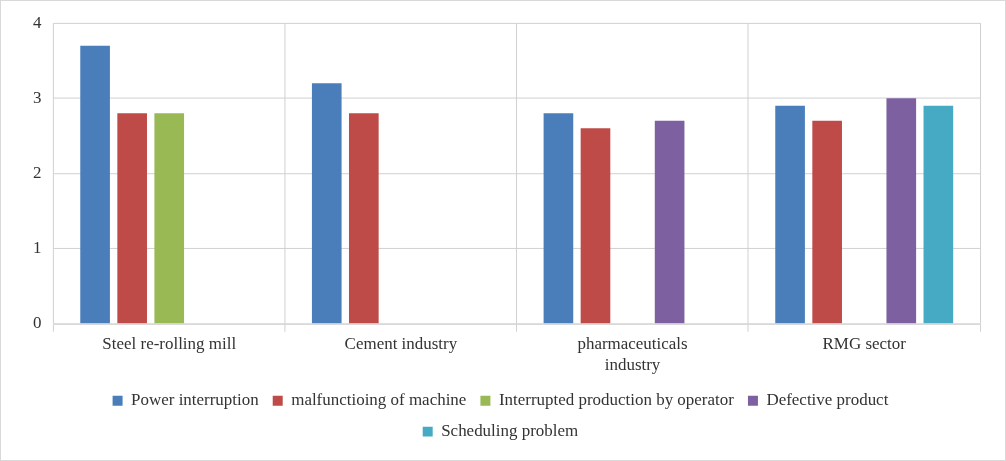 This screenshot has width=1006, height=461. Describe the element at coordinates (37, 172) in the screenshot. I see `y-tick-label: 2` at that location.